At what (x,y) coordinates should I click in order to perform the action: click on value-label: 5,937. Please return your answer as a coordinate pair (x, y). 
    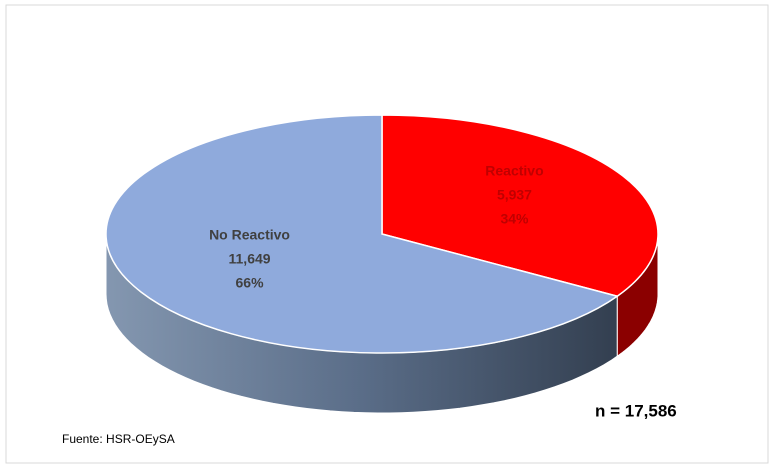
    Looking at the image, I should click on (514, 195).